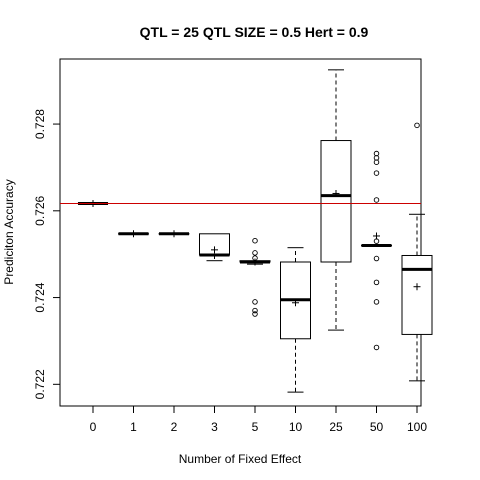 This screenshot has height=480, width=480. I want to click on x-tick-label: 25, so click(336, 427).